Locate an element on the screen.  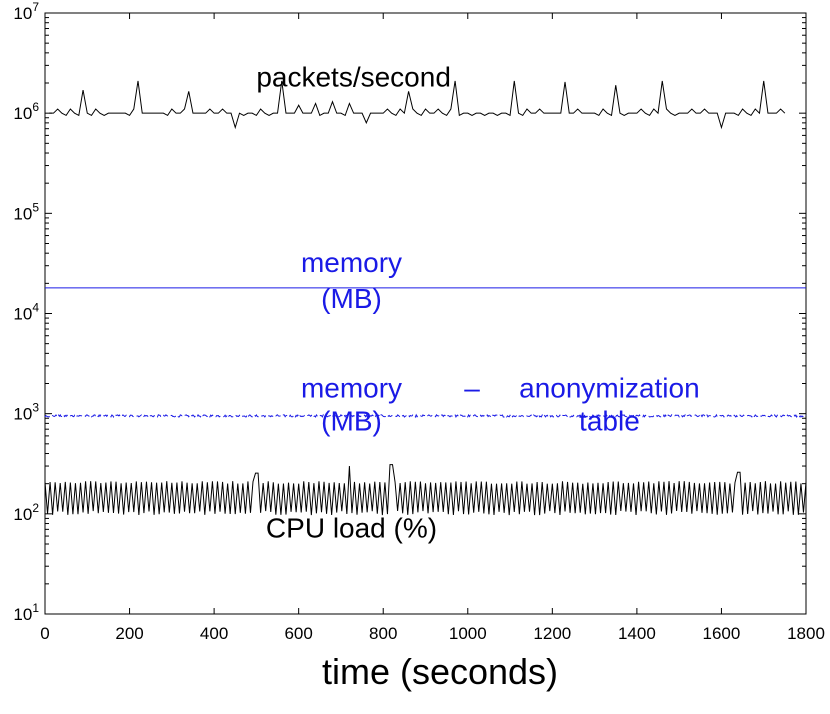
y-tick-label: 10⁶ is located at coordinates (26, 111).